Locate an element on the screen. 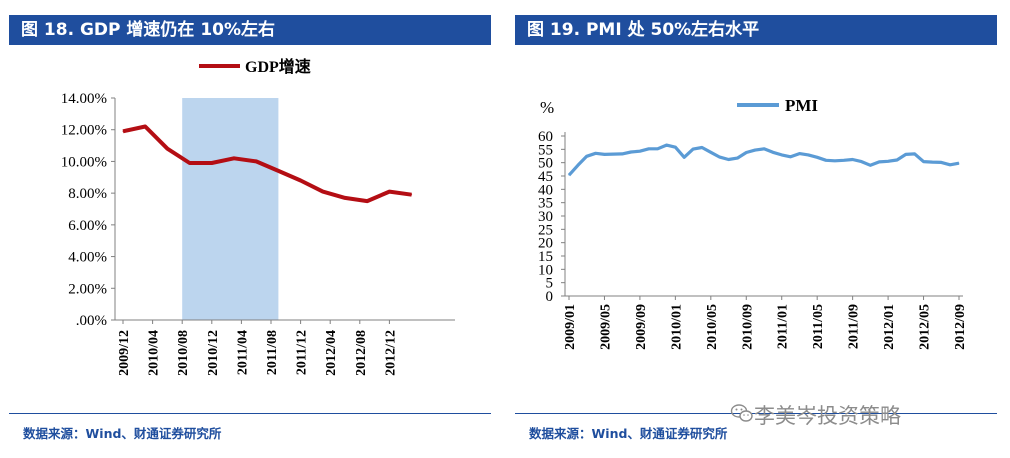  figure-19-title: 图 19. PMI 处 50%左右水平 is located at coordinates (756, 30).